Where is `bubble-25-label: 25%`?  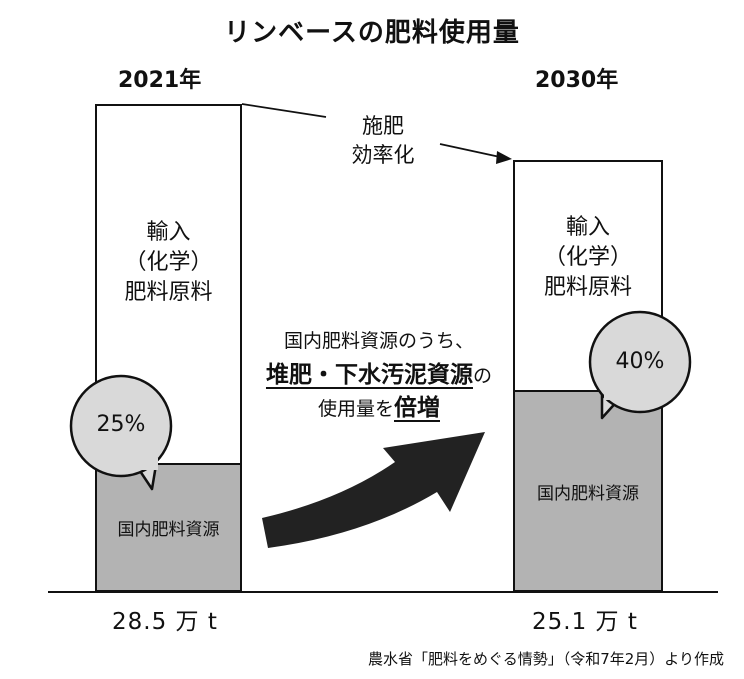 bubble-25-label: 25% is located at coordinates (121, 424).